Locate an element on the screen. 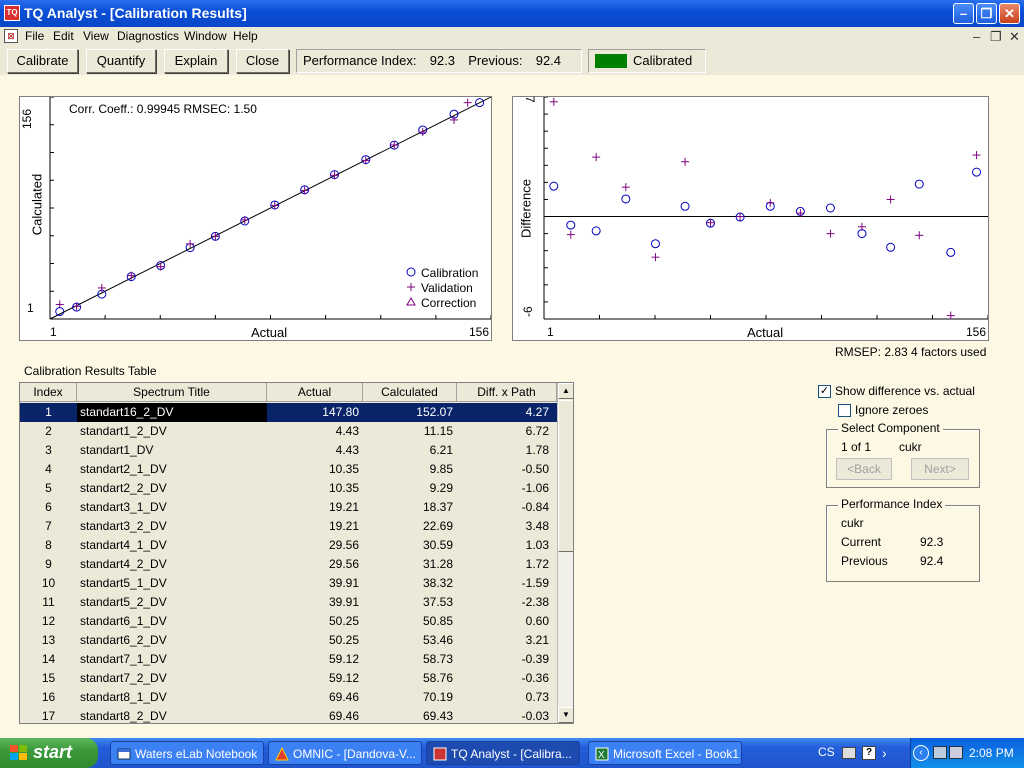 This screenshot has width=1024, height=768. header-spectrum-title: Spectrum Title is located at coordinates (172, 392).